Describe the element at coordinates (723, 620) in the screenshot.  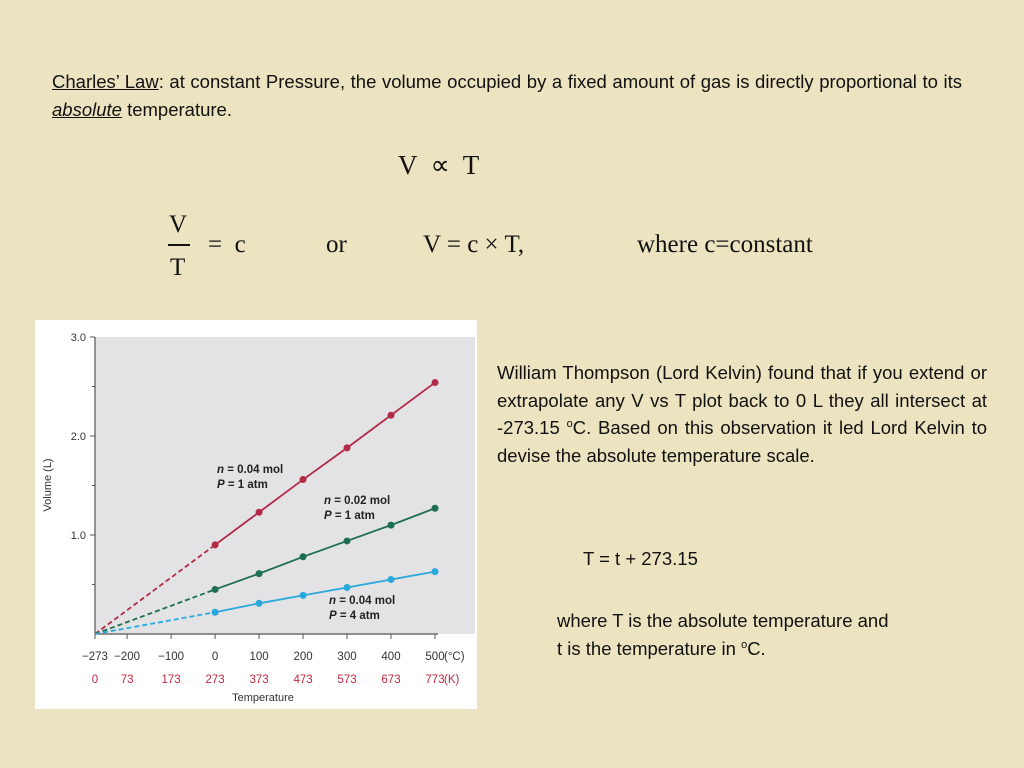
I see `where-line-1: where T is the absolute temperature and` at that location.